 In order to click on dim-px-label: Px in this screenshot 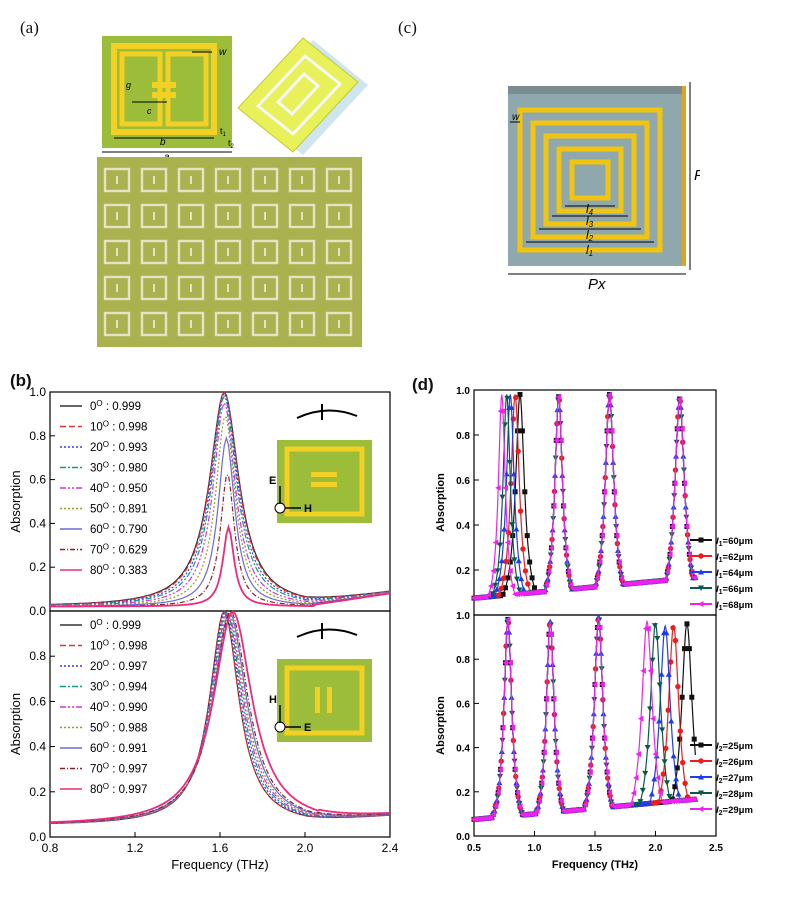, I will do `click(597, 283)`.